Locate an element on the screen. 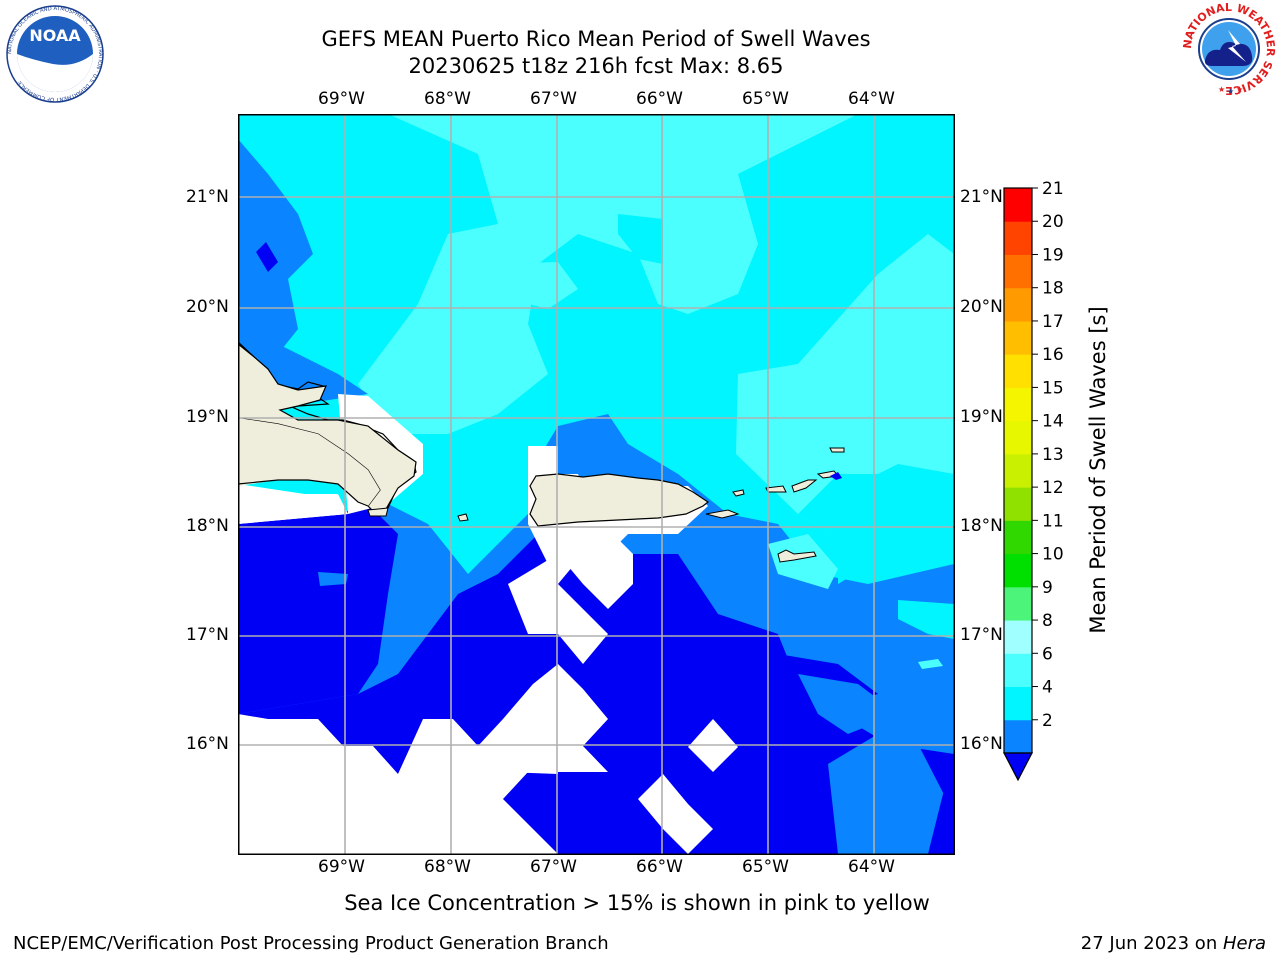  colorbar-tick-label: 12 is located at coordinates (1053, 488).